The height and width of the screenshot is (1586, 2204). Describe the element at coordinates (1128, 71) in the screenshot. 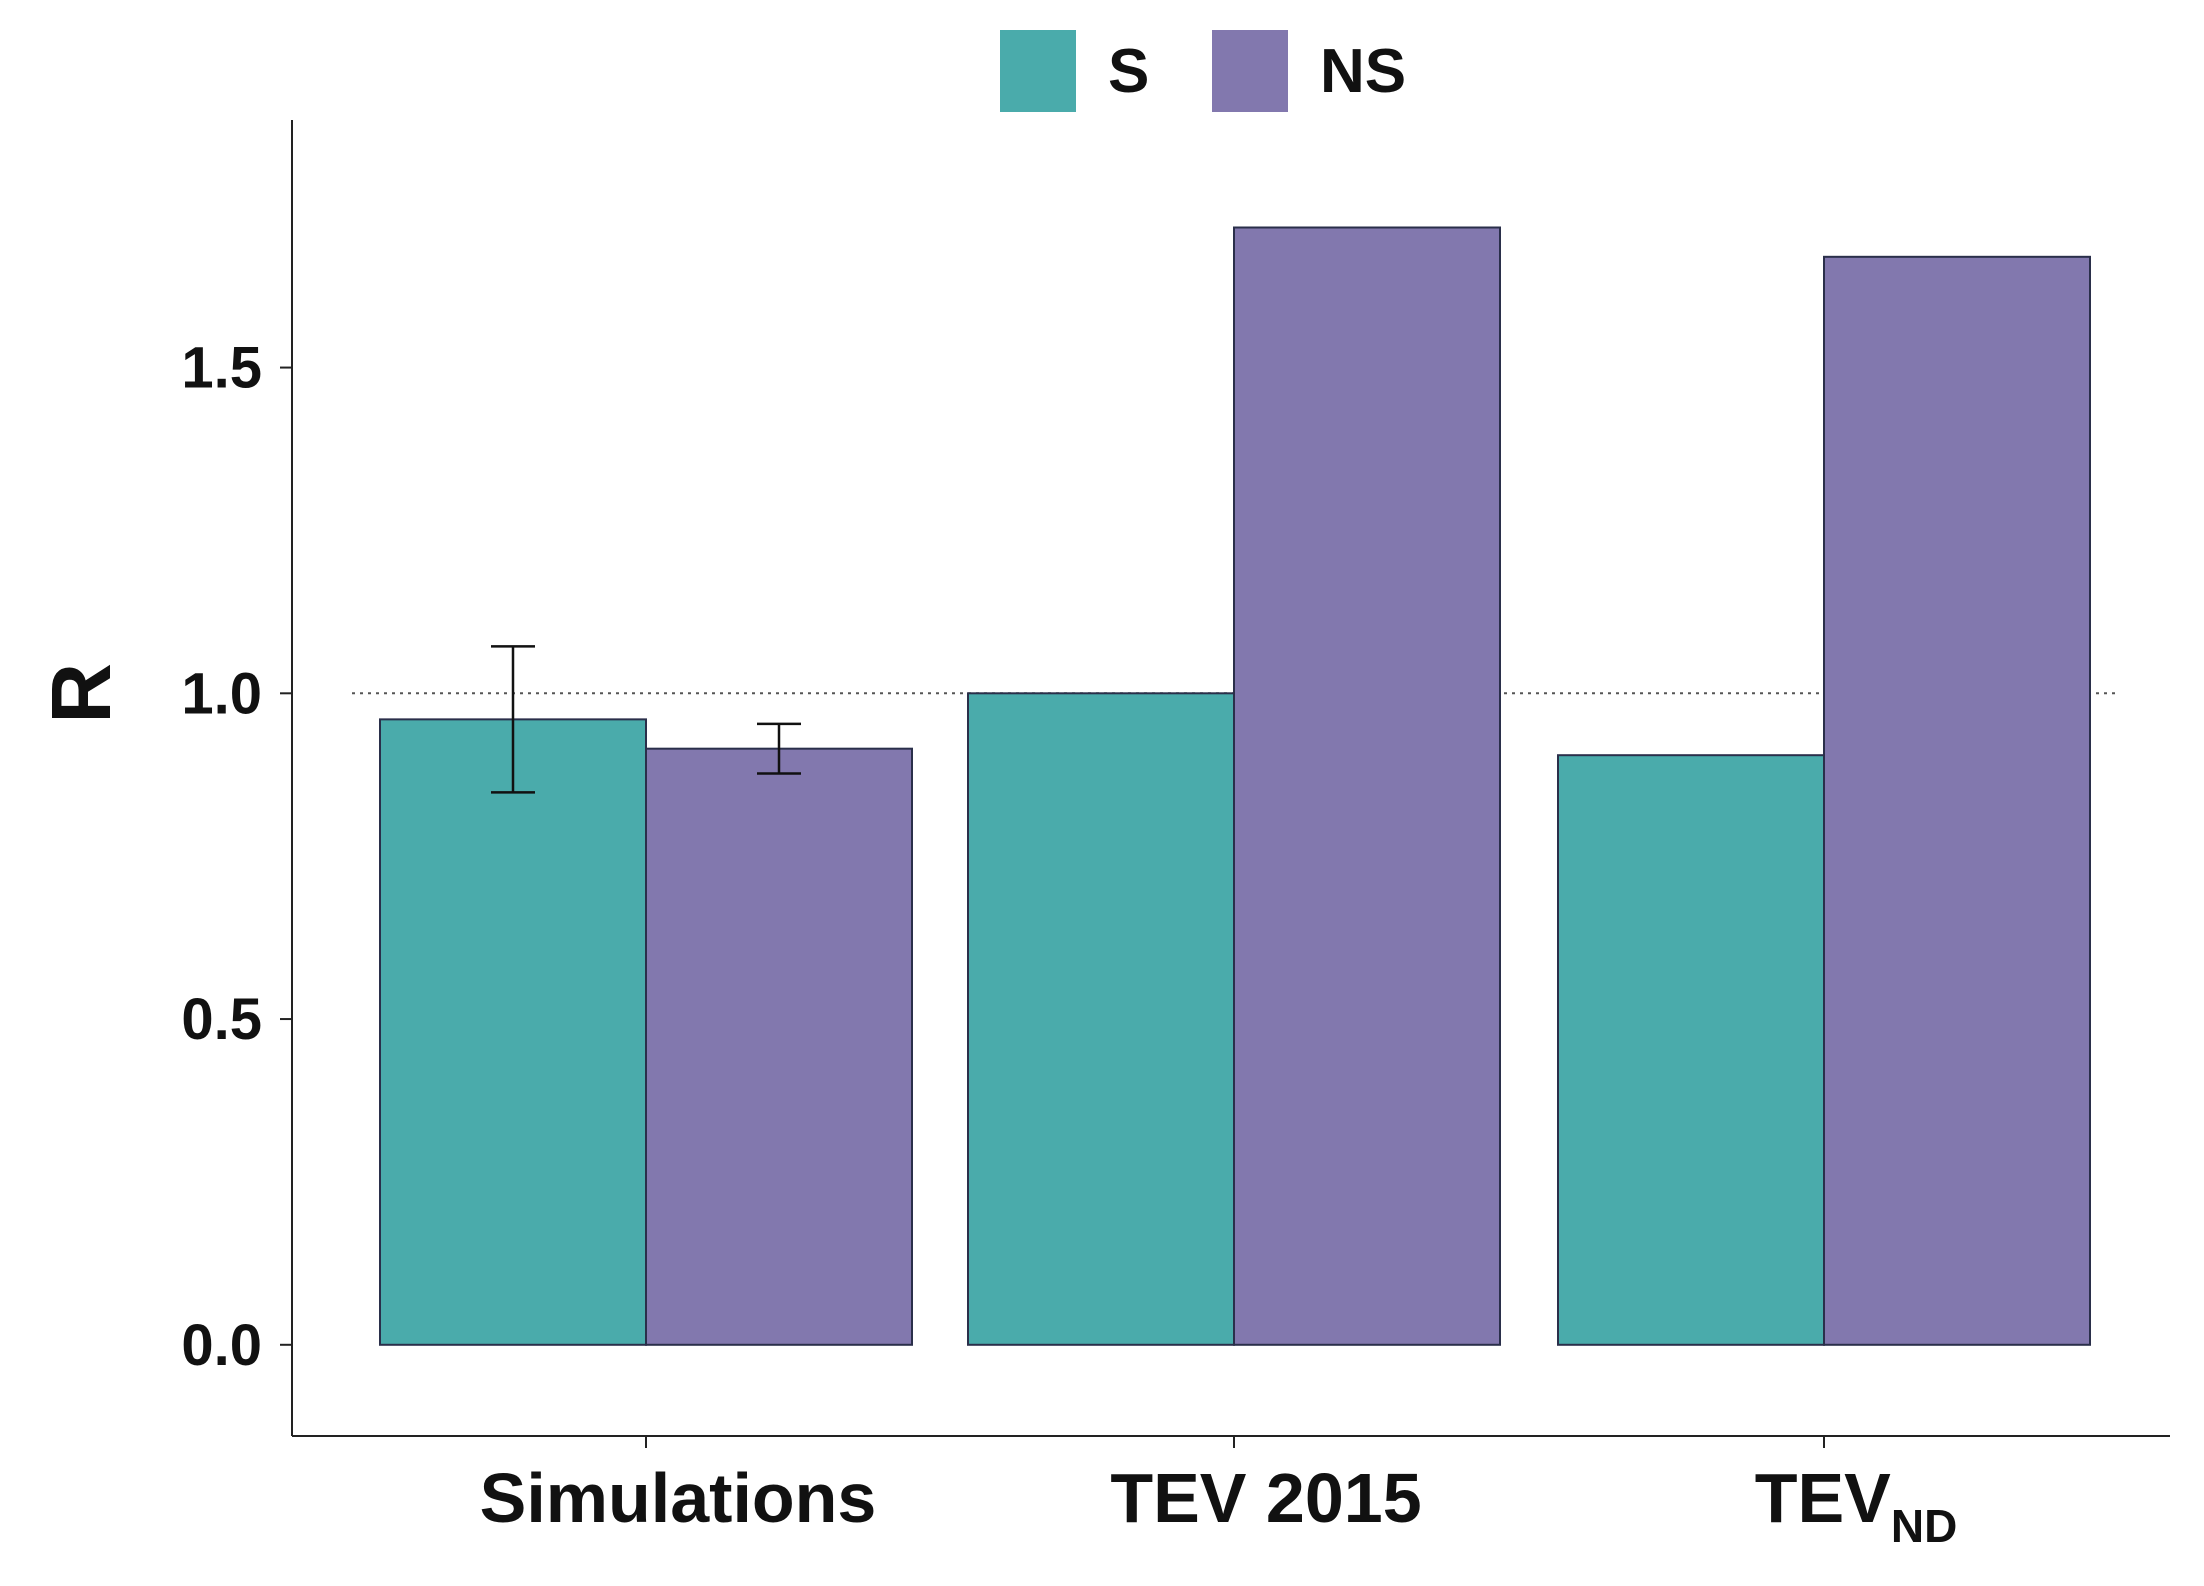

I see `legend-label-s: S` at that location.